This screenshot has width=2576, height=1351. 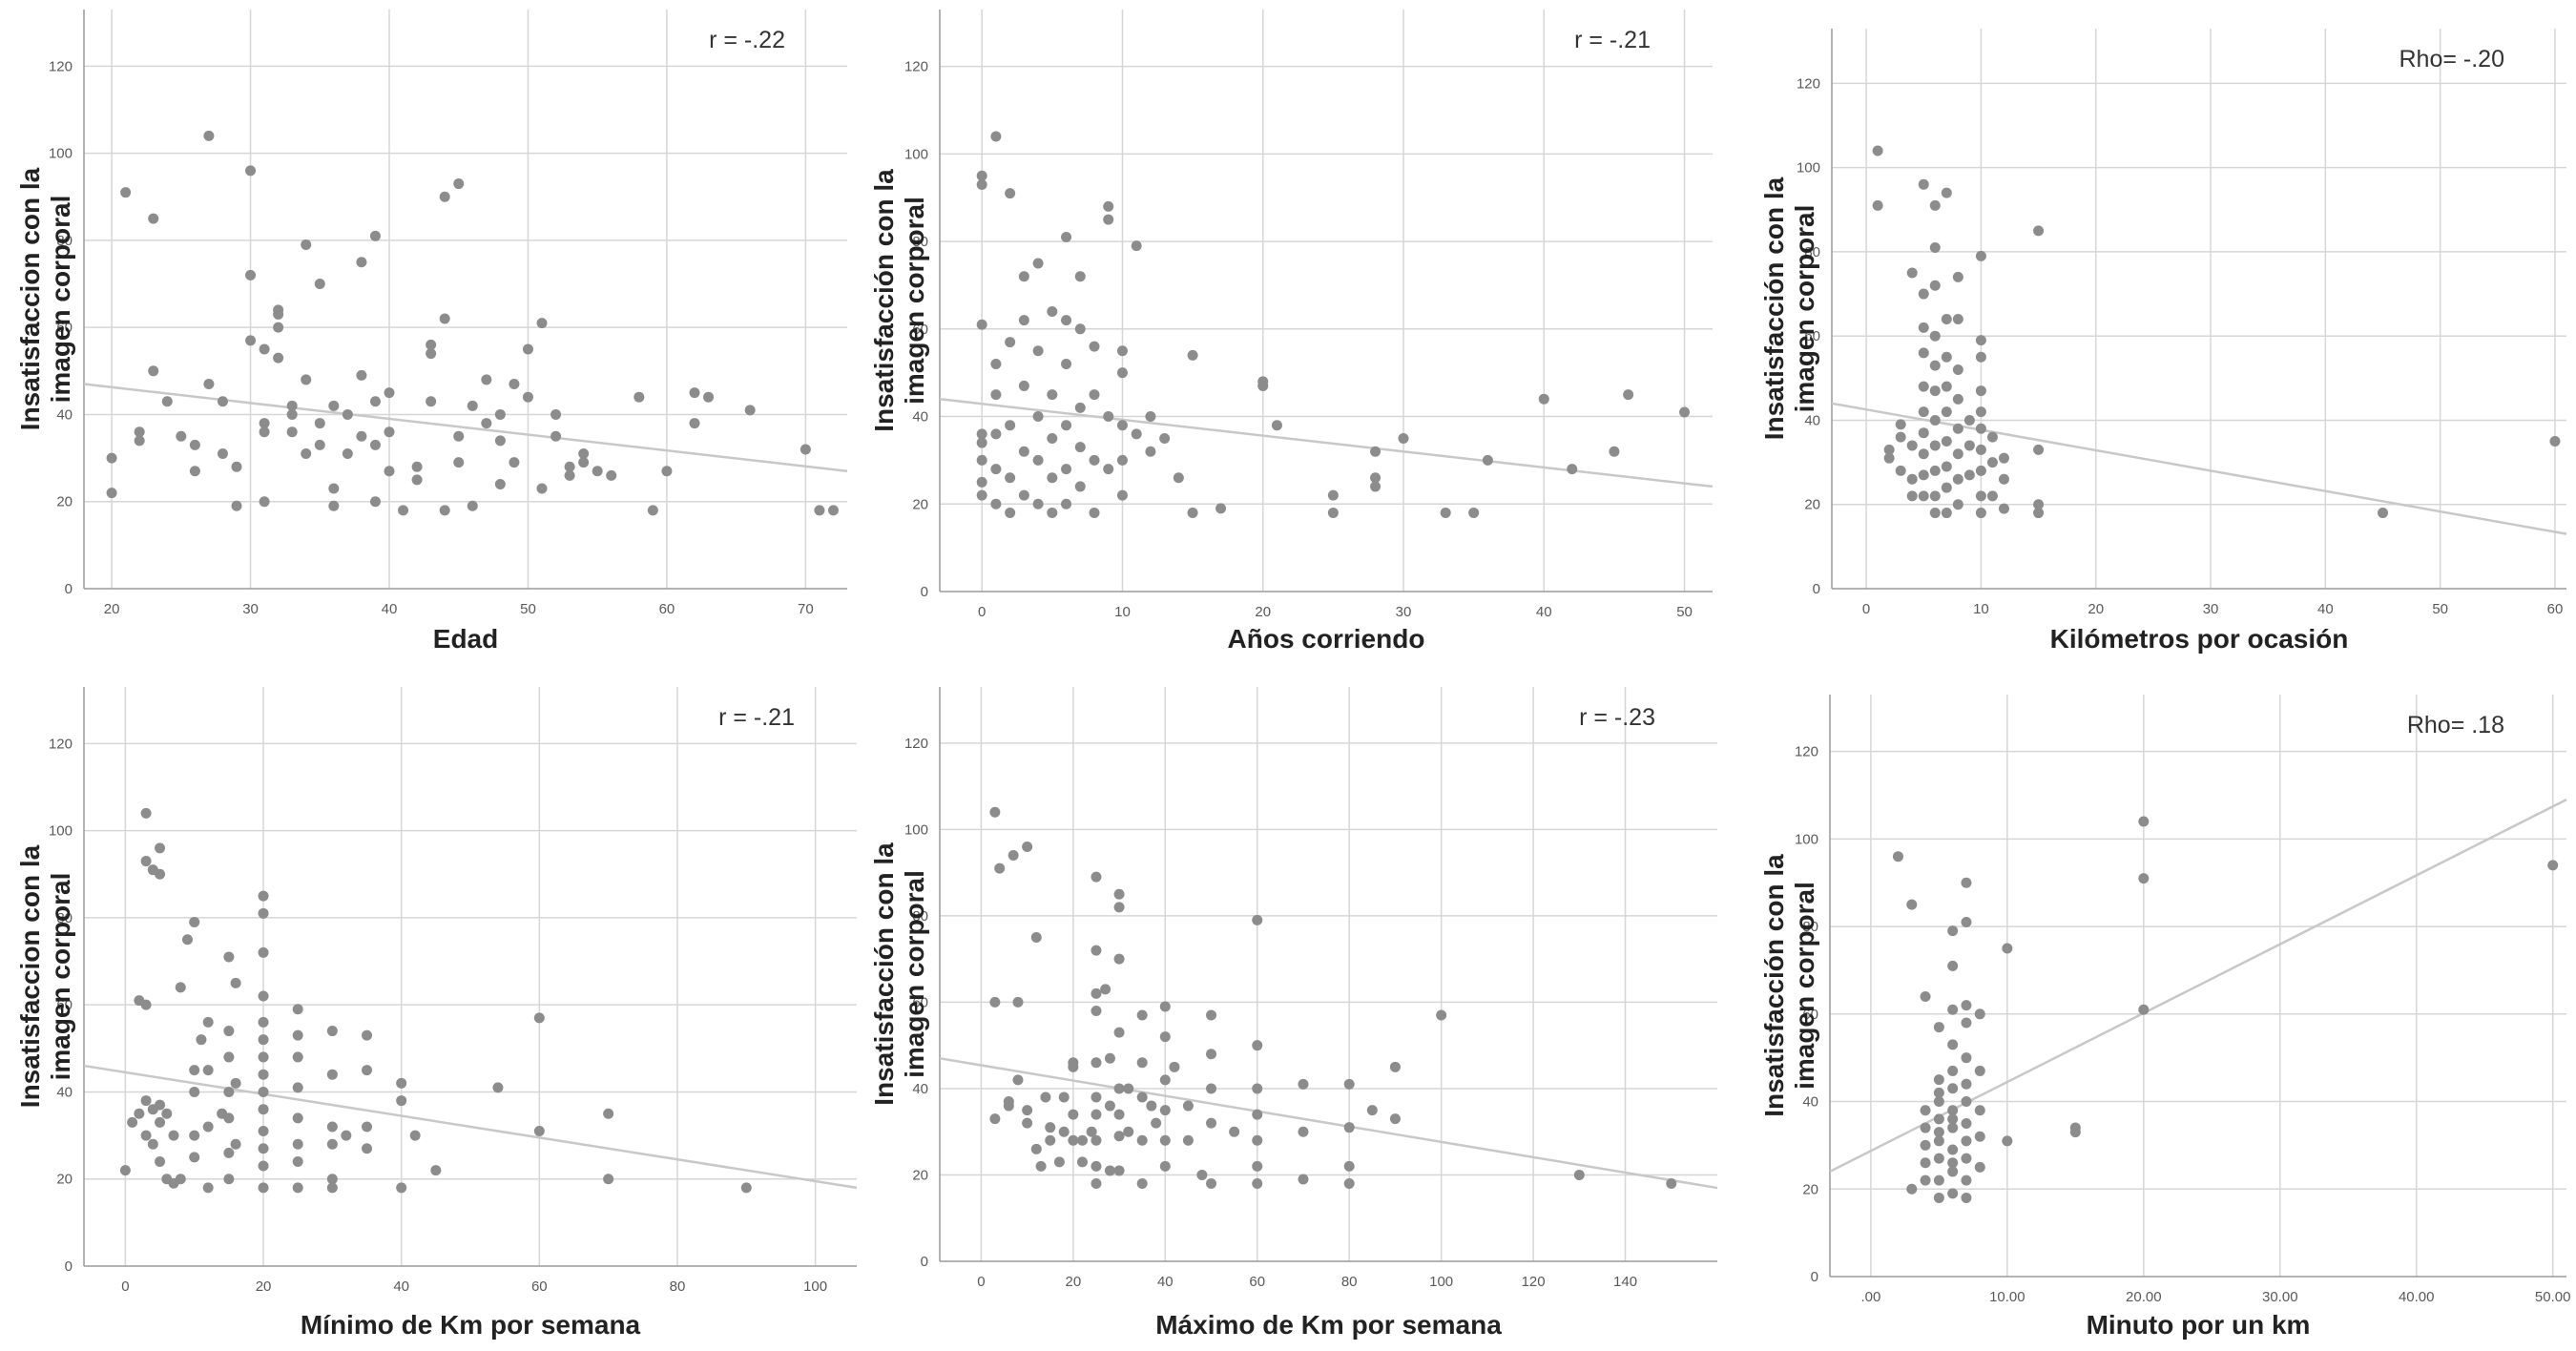 What do you see at coordinates (470, 1127) in the screenshot?
I see `regression-line` at bounding box center [470, 1127].